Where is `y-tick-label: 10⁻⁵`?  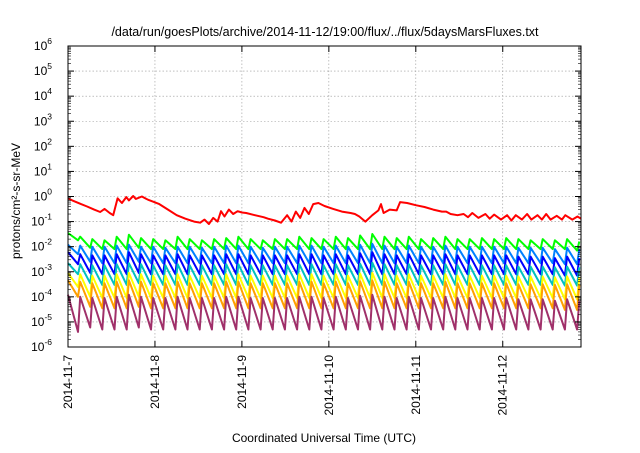
y-tick-label: 10⁻⁵ is located at coordinates (41, 320).